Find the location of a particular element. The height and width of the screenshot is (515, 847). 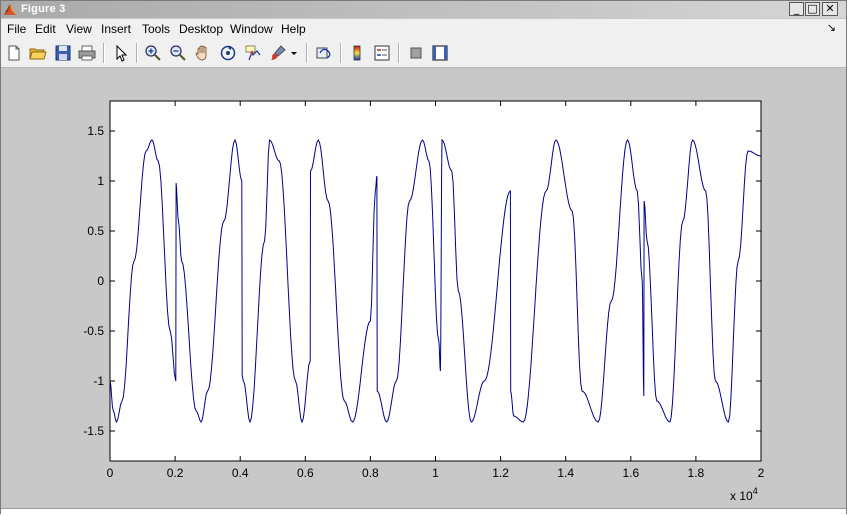

menu-view: View is located at coordinates (79, 29).